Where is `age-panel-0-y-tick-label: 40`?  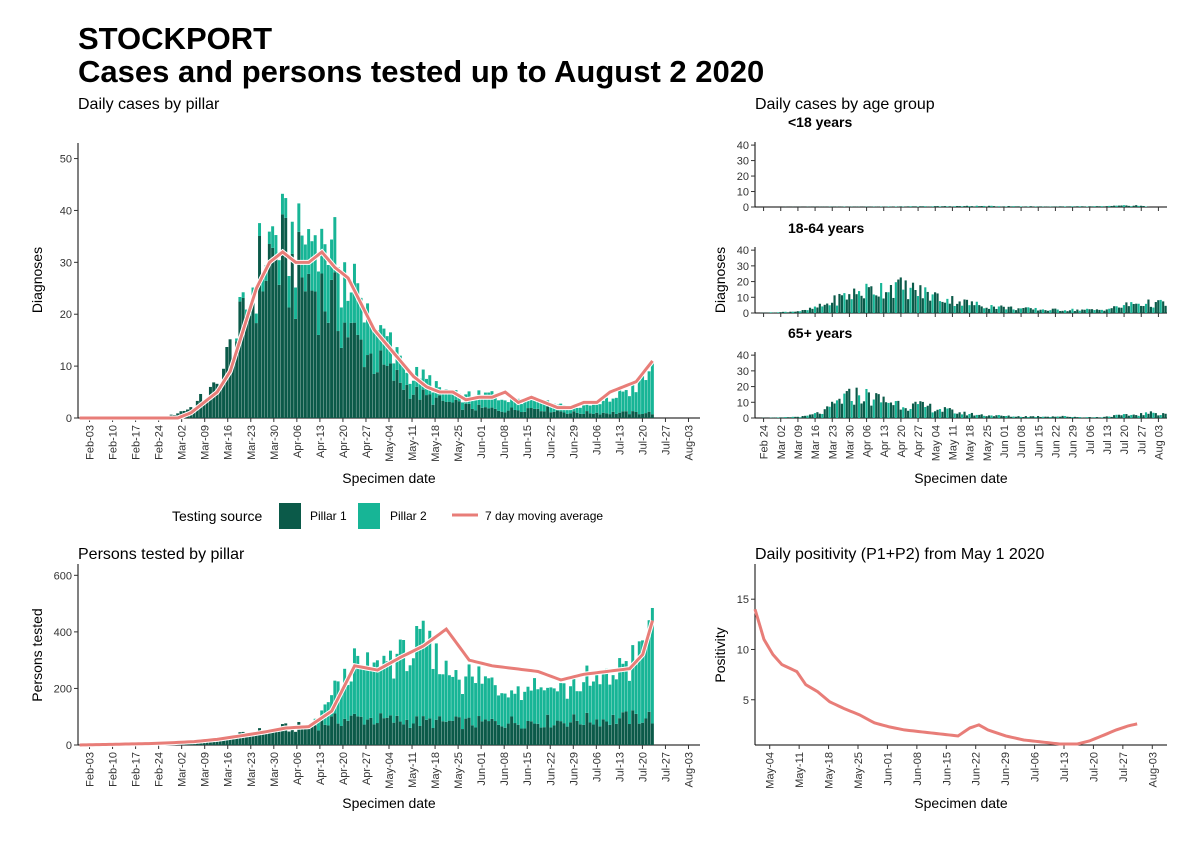 age-panel-0-y-tick-label: 40 is located at coordinates (743, 146).